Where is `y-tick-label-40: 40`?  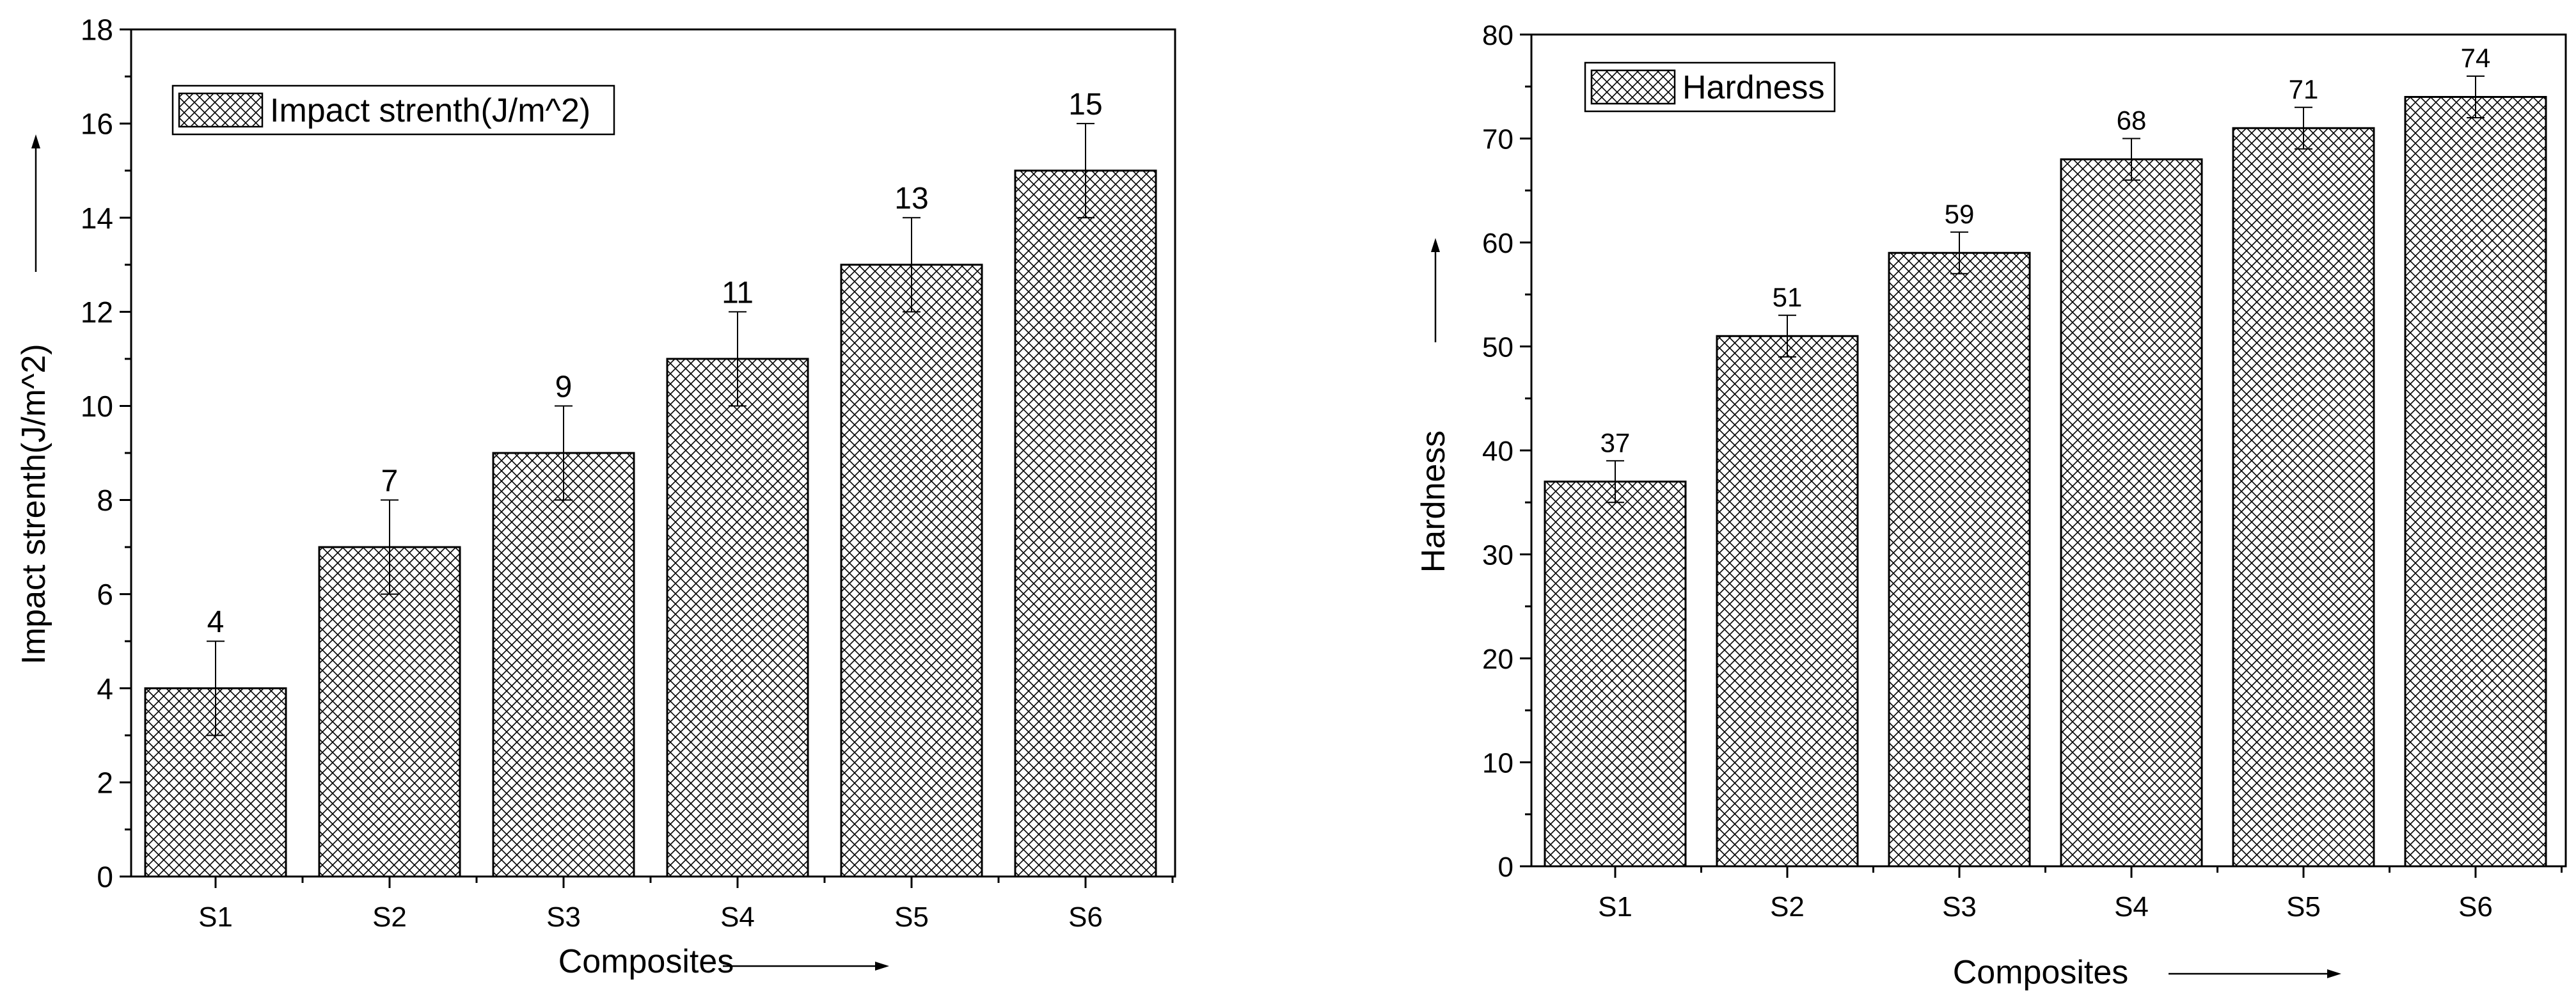
y-tick-label-40: 40 is located at coordinates (1497, 451).